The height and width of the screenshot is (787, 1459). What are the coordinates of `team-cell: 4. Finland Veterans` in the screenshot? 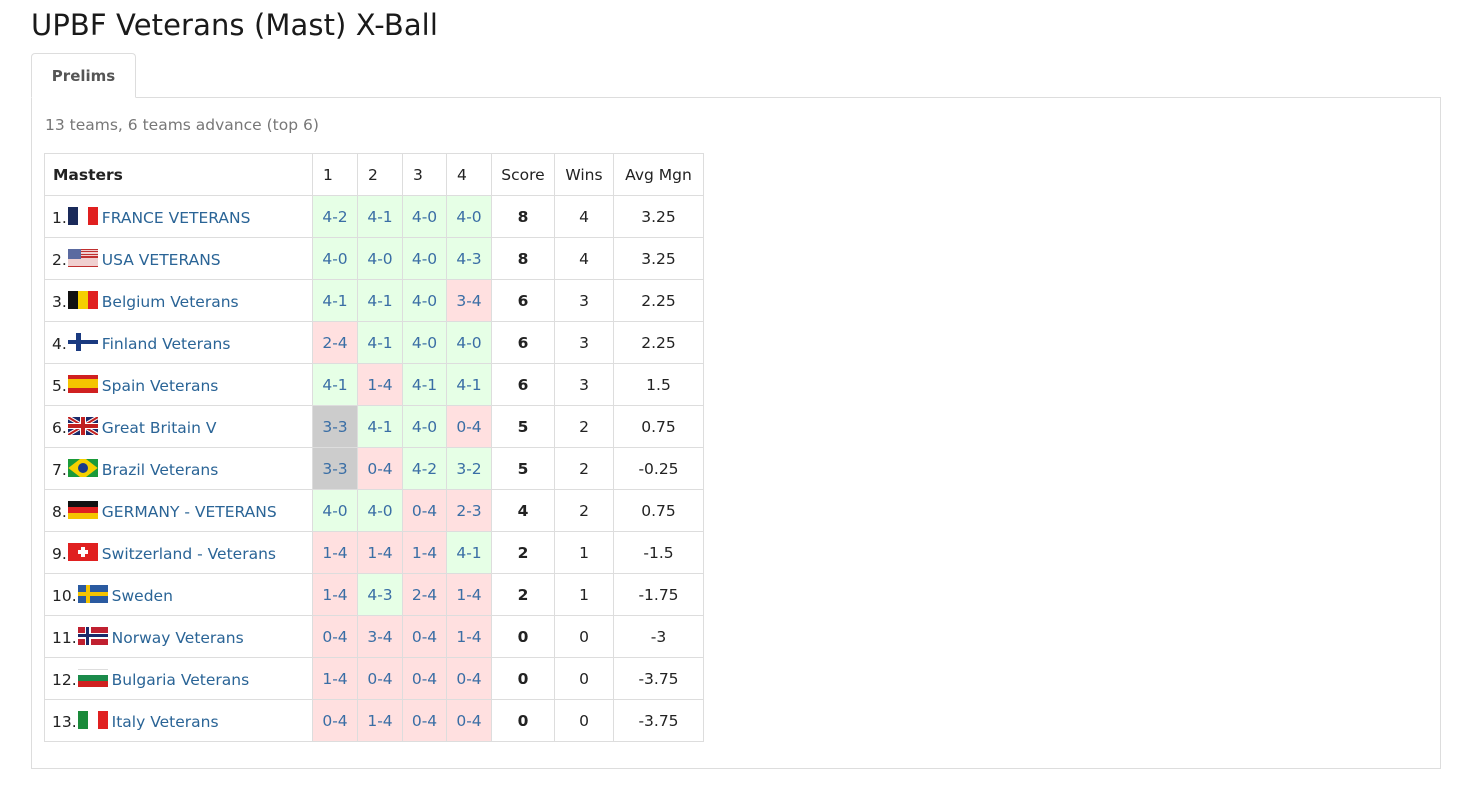 It's located at (178, 342).